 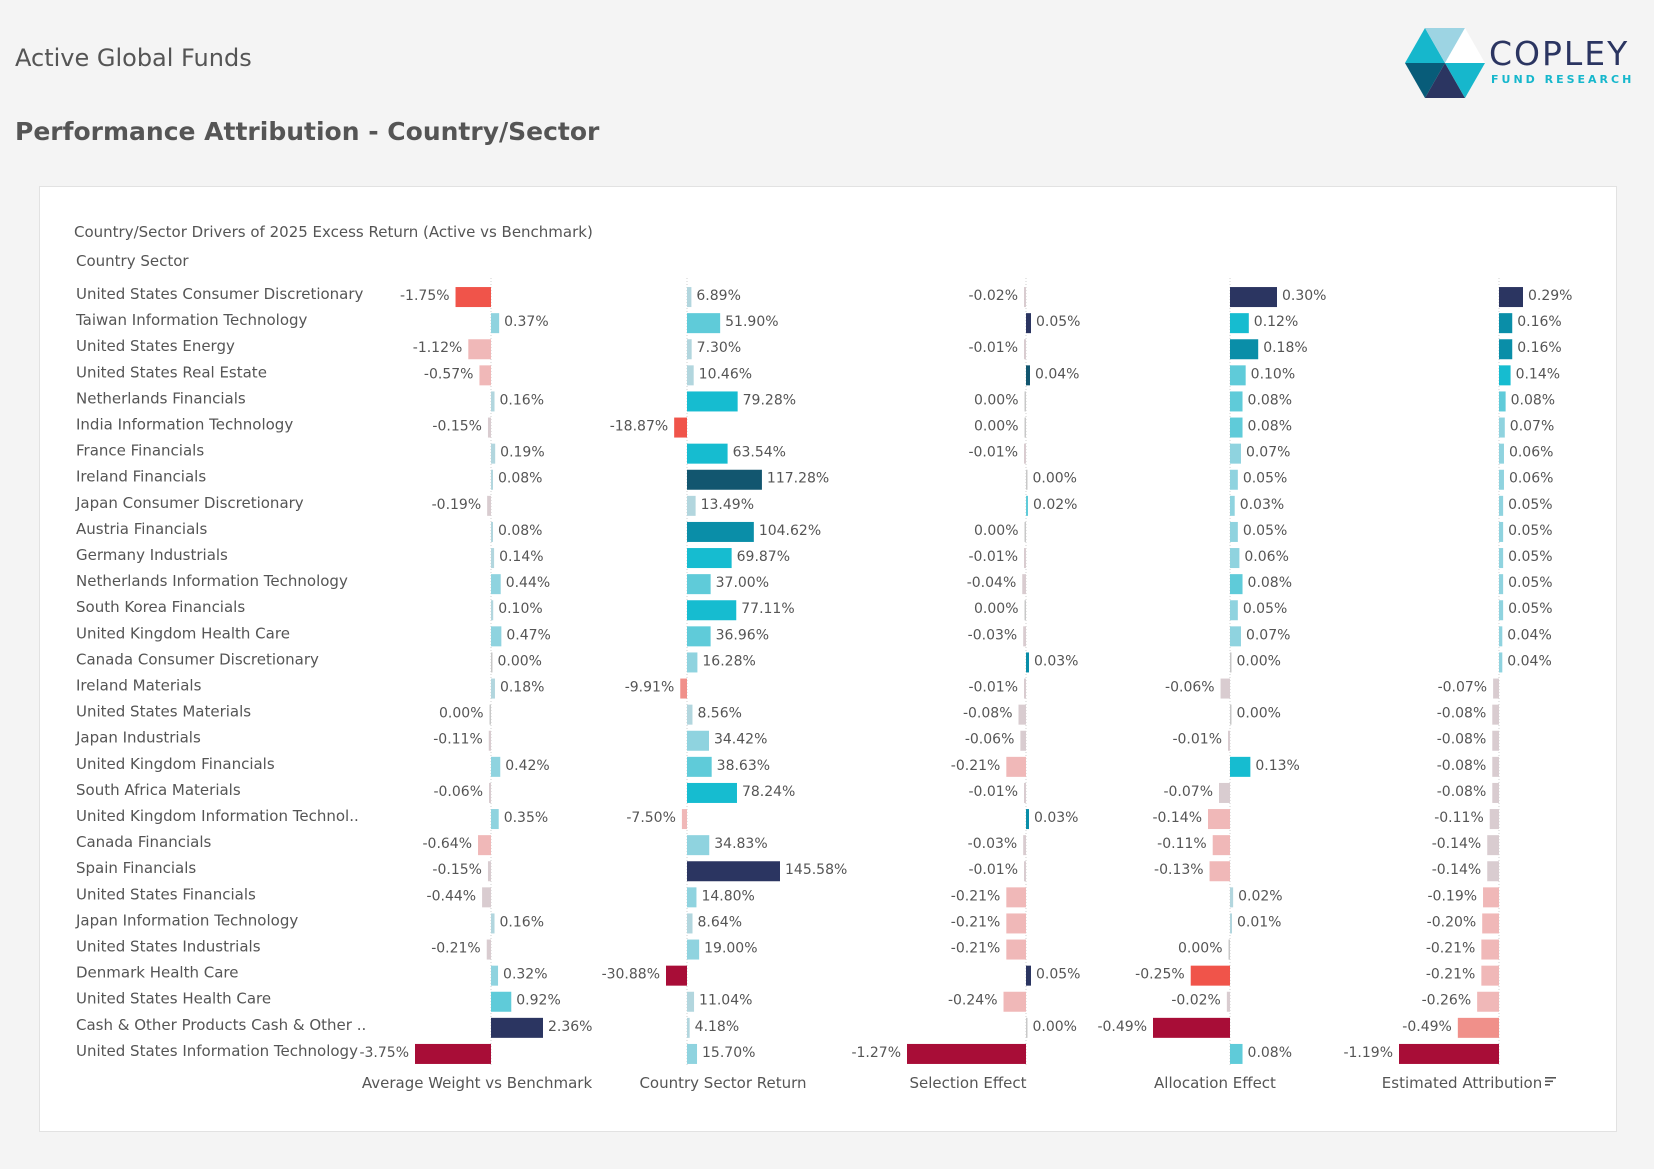 What do you see at coordinates (458, 740) in the screenshot?
I see `data-label: -0.11%` at bounding box center [458, 740].